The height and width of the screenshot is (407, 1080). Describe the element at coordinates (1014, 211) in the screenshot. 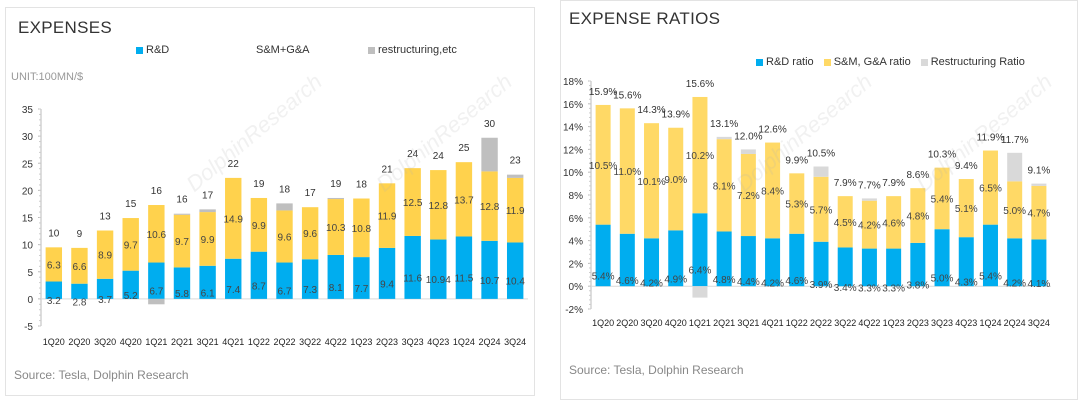

I see `data-label: 5.0%` at that location.